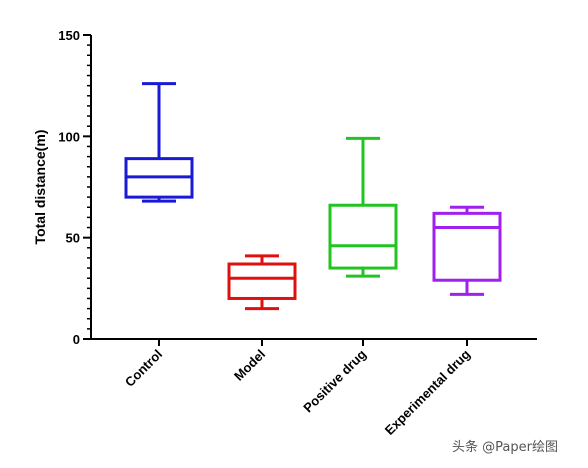 The image size is (588, 468). I want to click on box-model, so click(262, 282).